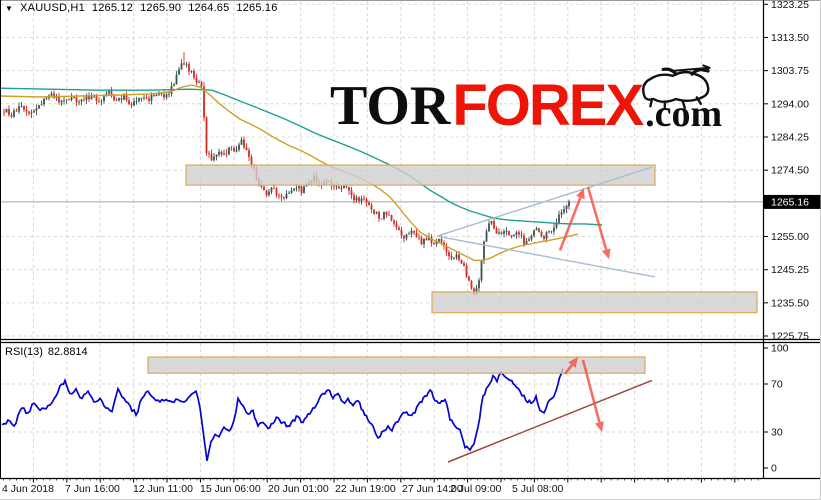 This screenshot has height=500, width=821. What do you see at coordinates (594, 302) in the screenshot?
I see `support-zone` at bounding box center [594, 302].